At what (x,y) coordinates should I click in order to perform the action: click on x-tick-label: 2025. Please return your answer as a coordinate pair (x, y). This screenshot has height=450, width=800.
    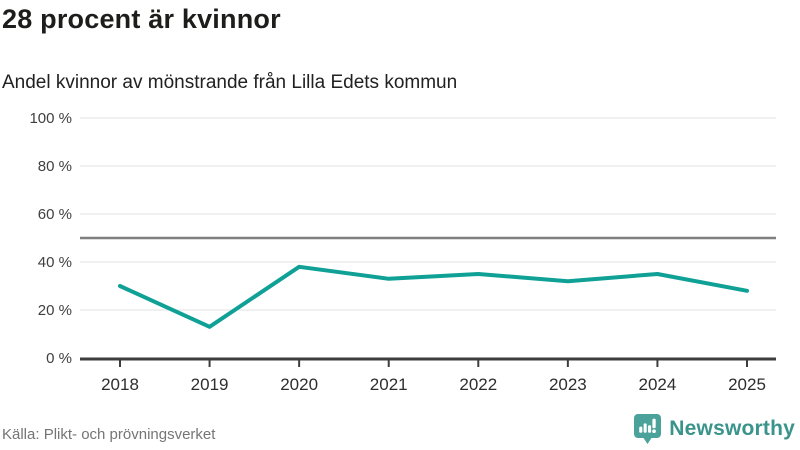
    Looking at the image, I should click on (747, 384).